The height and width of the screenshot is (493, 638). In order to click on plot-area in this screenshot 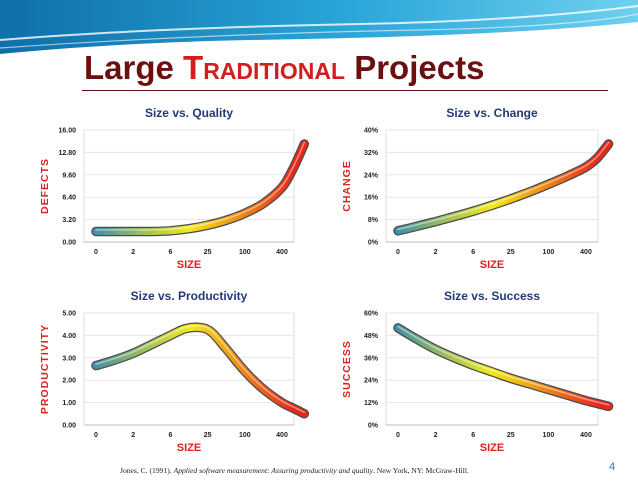, I will do `click(189, 186)`.